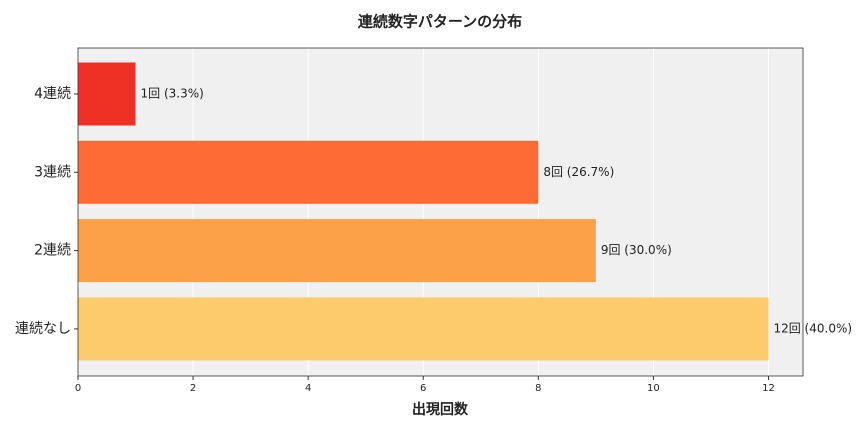 This screenshot has height=432, width=864. What do you see at coordinates (78, 388) in the screenshot?
I see `x-tick-label: 0` at bounding box center [78, 388].